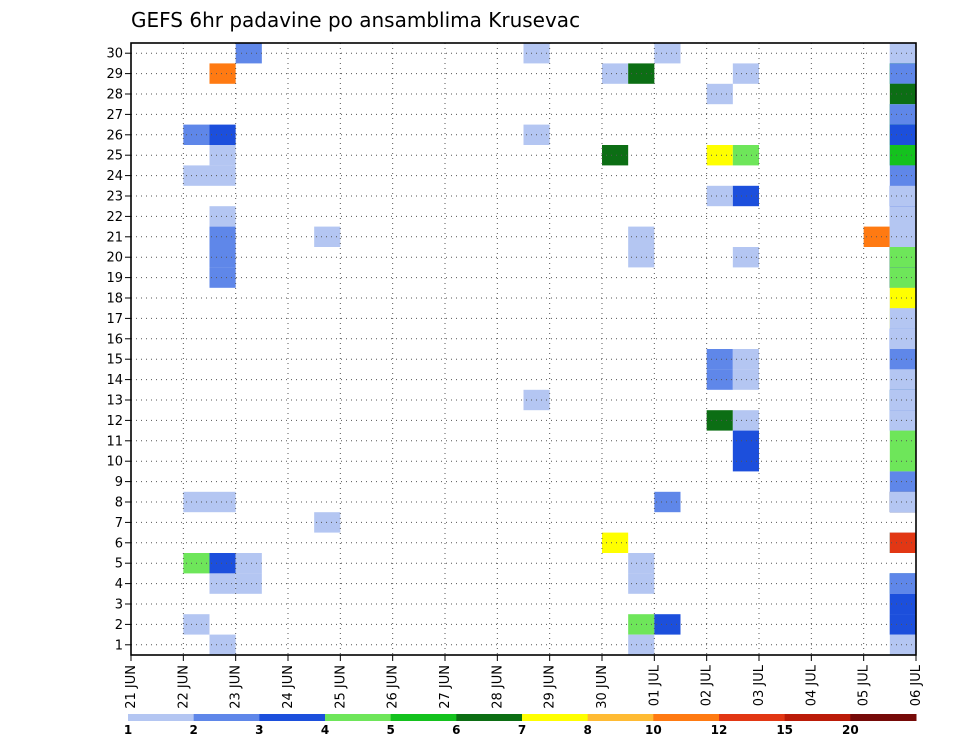  Describe the element at coordinates (193, 730) in the screenshot. I see `legend-level-label: 2` at that location.